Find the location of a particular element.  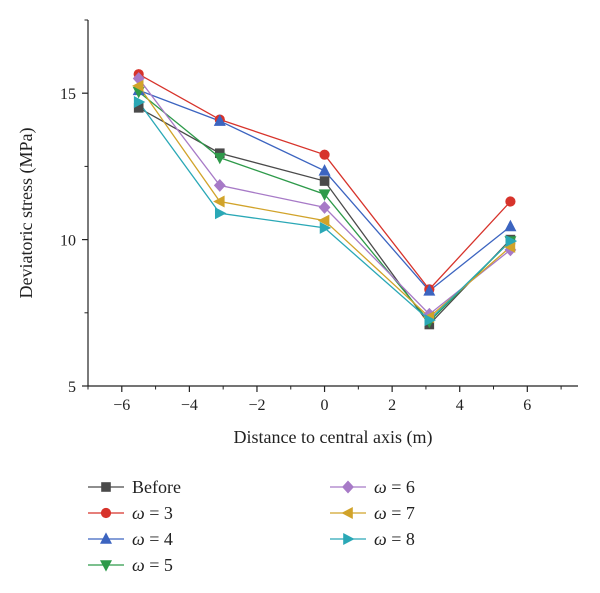

legend-item: ω = 5 is located at coordinates (130, 565).